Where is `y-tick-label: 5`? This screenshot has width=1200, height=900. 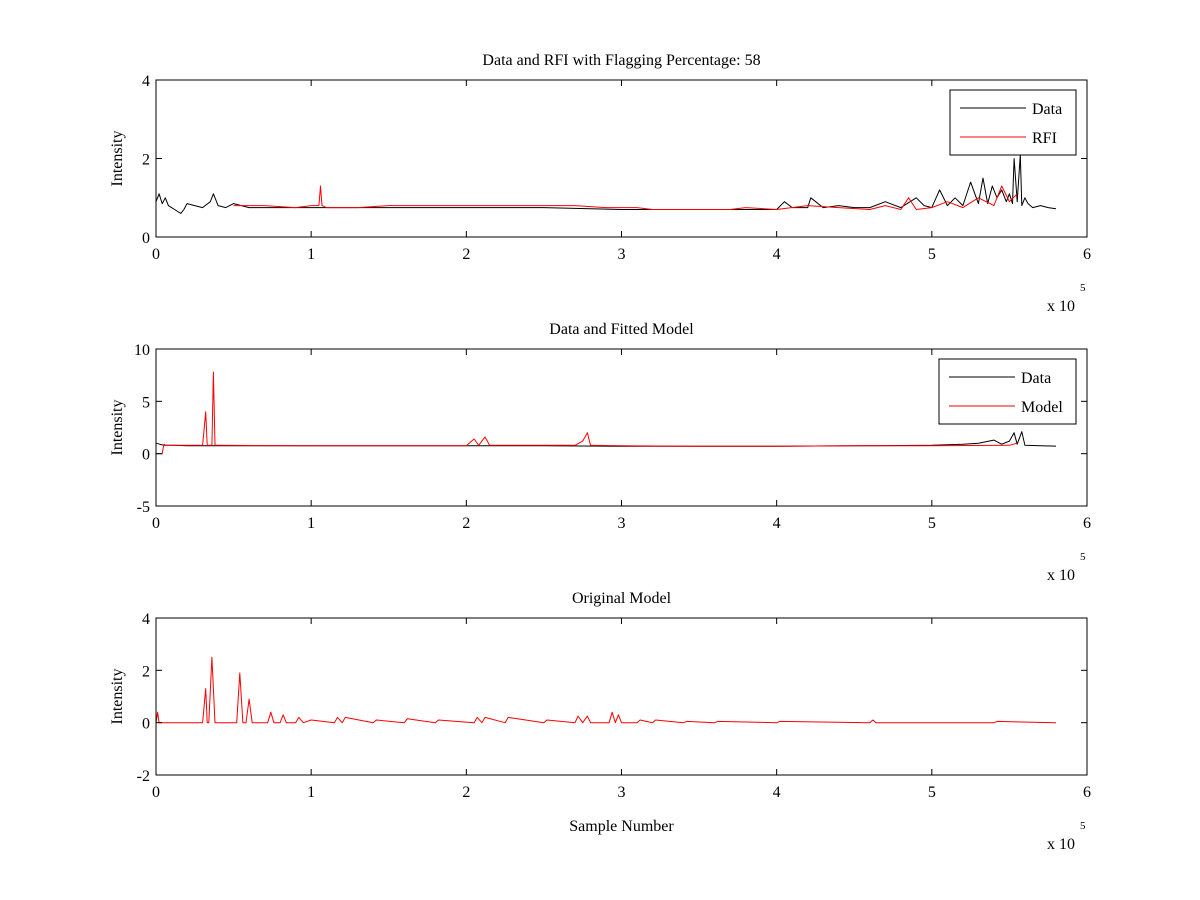
y-tick-label: 5 is located at coordinates (146, 402).